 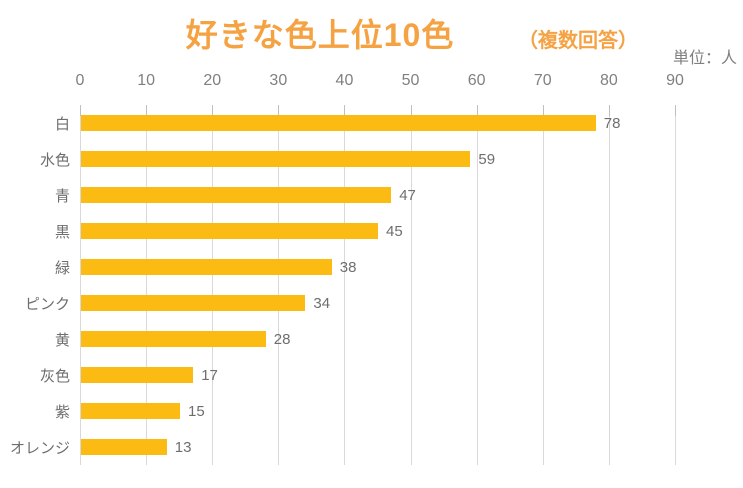 What do you see at coordinates (62, 268) in the screenshot?
I see `category-label: 緑` at bounding box center [62, 268].